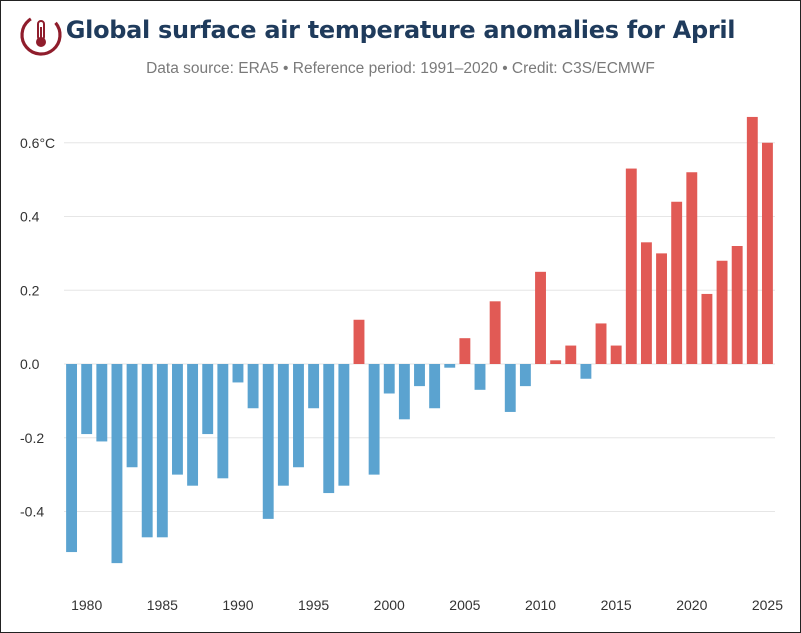  Describe the element at coordinates (329, 429) in the screenshot. I see `bar-1996` at that location.